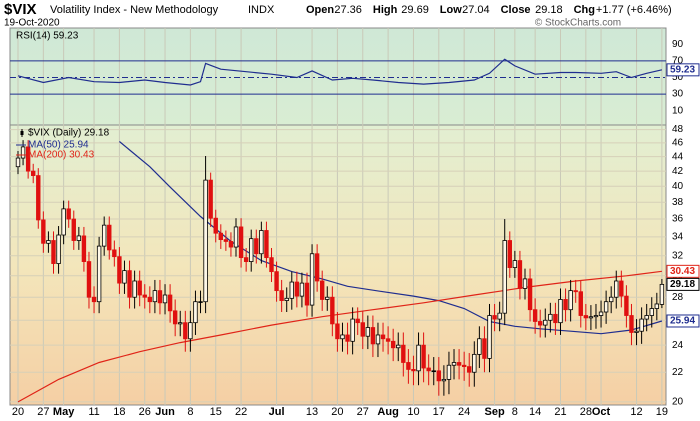  I want to click on x-tick-label: 14, so click(535, 412).